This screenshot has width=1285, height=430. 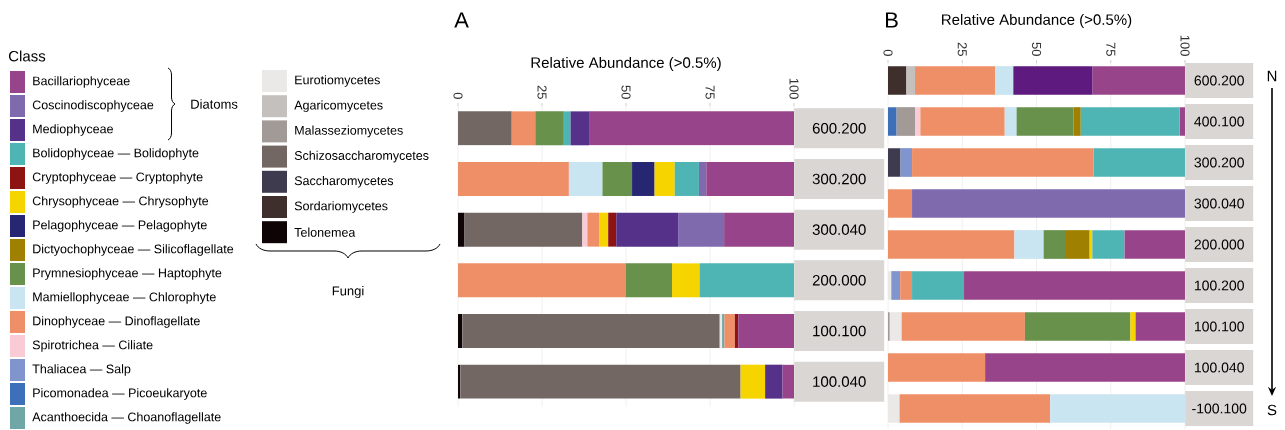 What do you see at coordinates (325, 232) in the screenshot?
I see `legend-label: Telonemea` at bounding box center [325, 232].